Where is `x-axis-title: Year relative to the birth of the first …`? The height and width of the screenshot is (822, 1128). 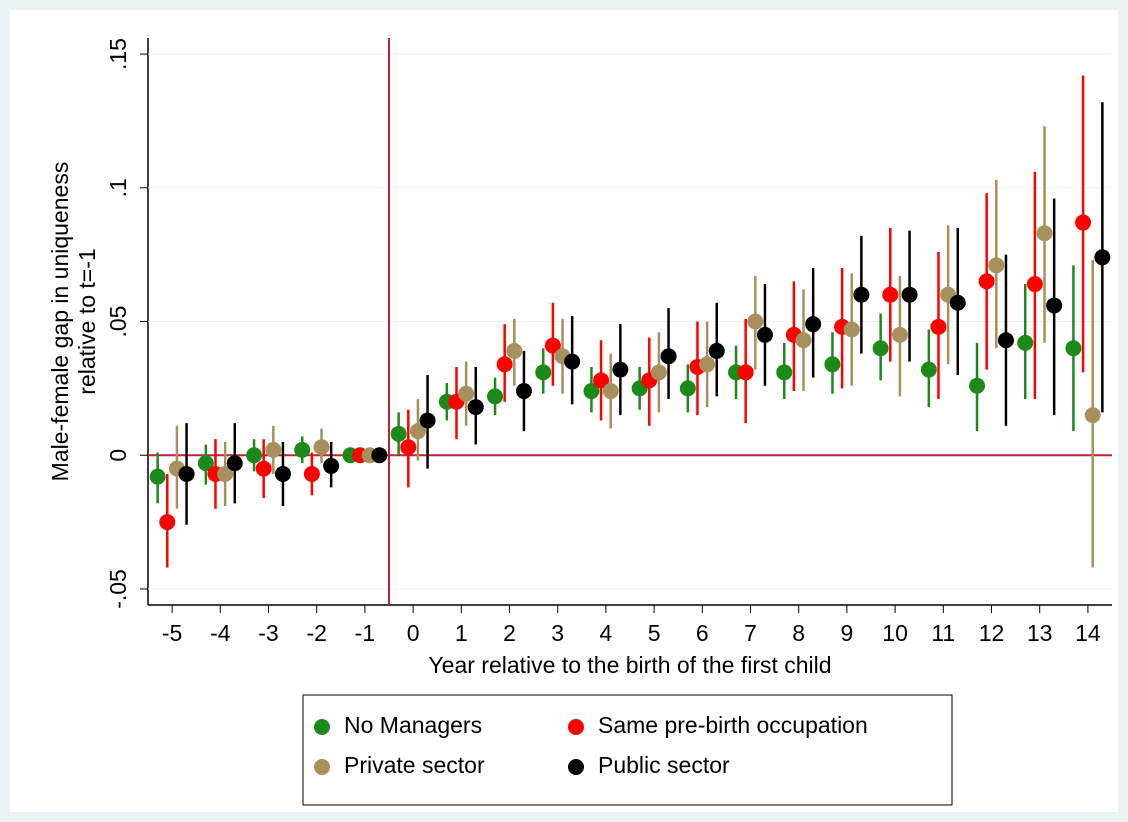 x-axis-title: Year relative to the birth of the first … is located at coordinates (629, 665).